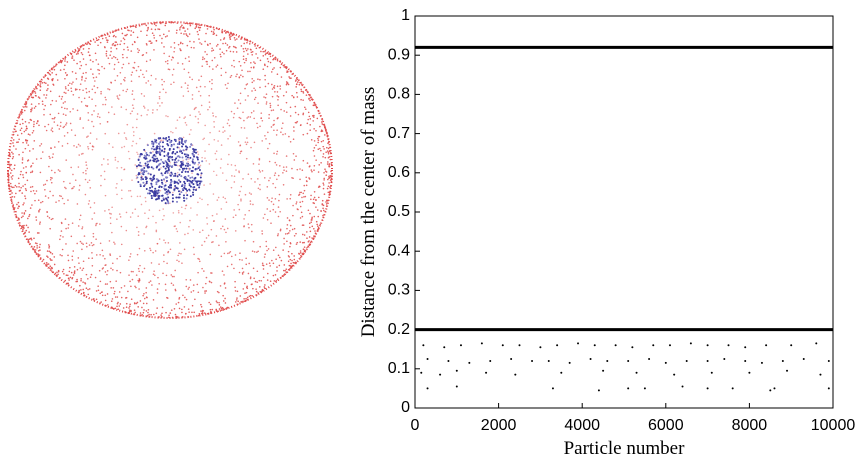 The image size is (865, 463). What do you see at coordinates (405, 15) in the screenshot?
I see `y-tick-label: 1` at bounding box center [405, 15].